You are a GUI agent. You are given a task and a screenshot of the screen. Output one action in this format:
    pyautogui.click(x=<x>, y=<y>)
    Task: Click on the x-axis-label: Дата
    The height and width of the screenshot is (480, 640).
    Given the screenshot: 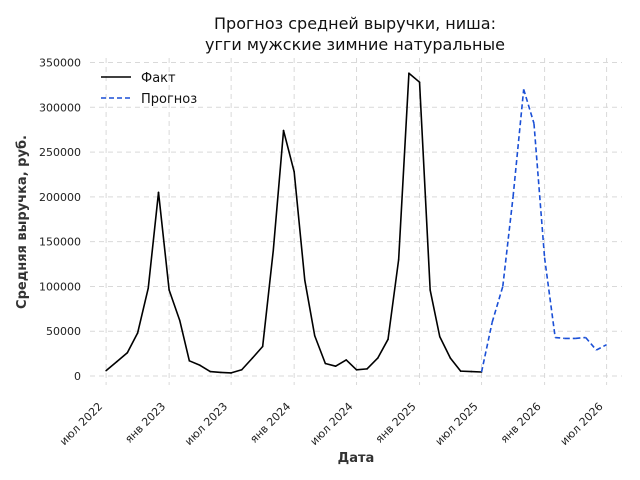 What is the action you would take?
    pyautogui.click(x=356, y=458)
    